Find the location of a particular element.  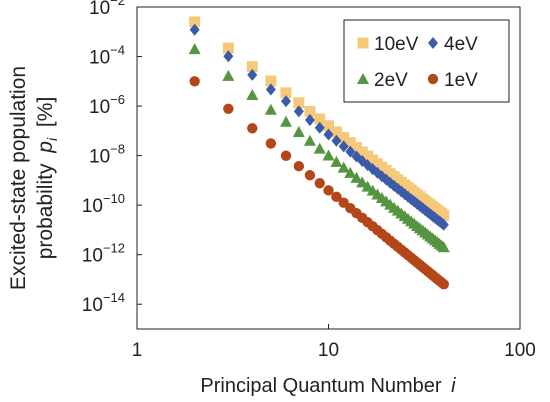

legend-item: 2eV is located at coordinates (382, 80).